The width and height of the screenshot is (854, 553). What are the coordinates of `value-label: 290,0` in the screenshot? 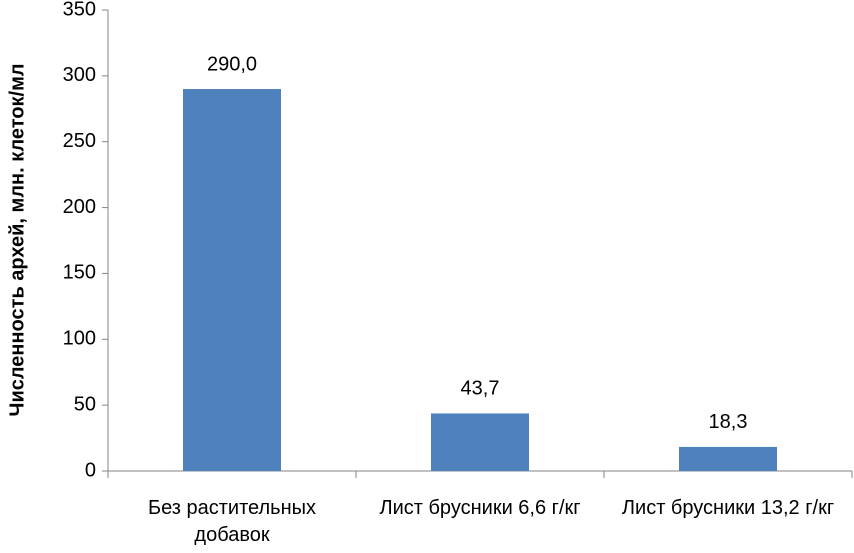 It's located at (232, 64).